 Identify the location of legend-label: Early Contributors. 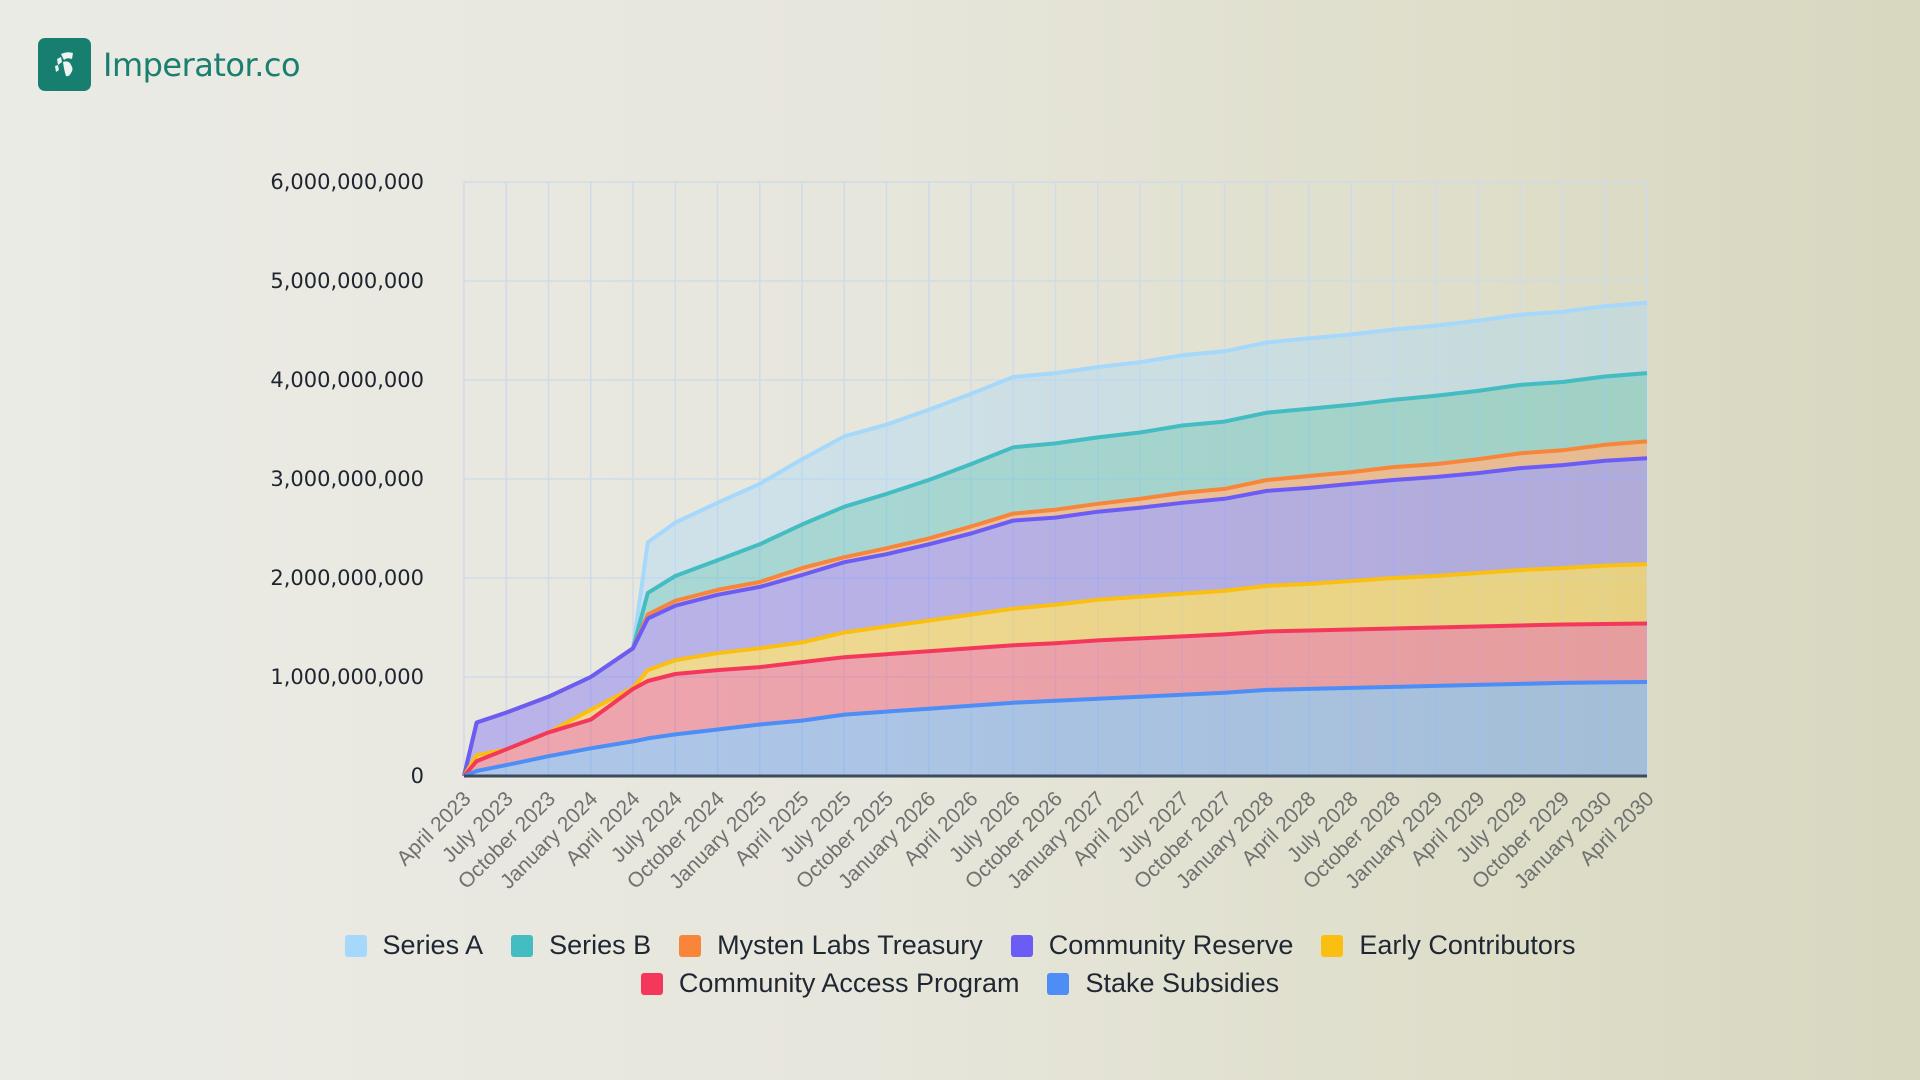
(1467, 945).